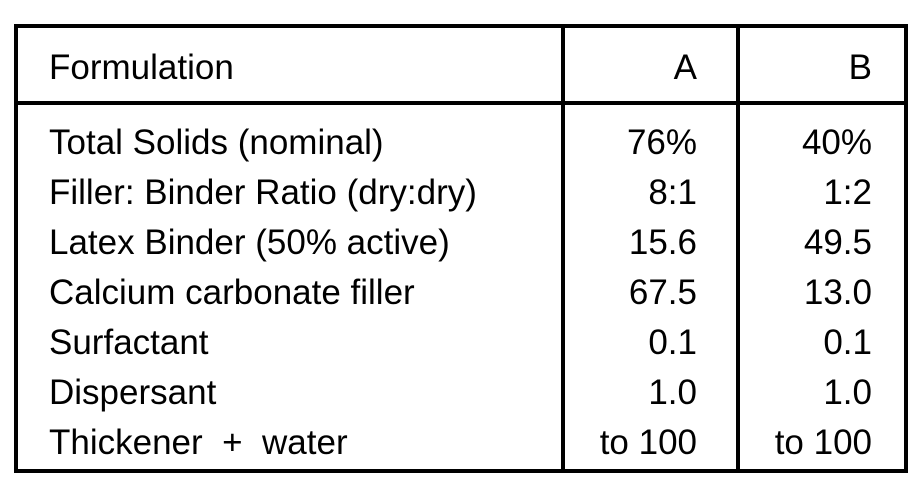  I want to click on row-label: Filler: Binder Ratio (dry:dry), so click(263, 192).